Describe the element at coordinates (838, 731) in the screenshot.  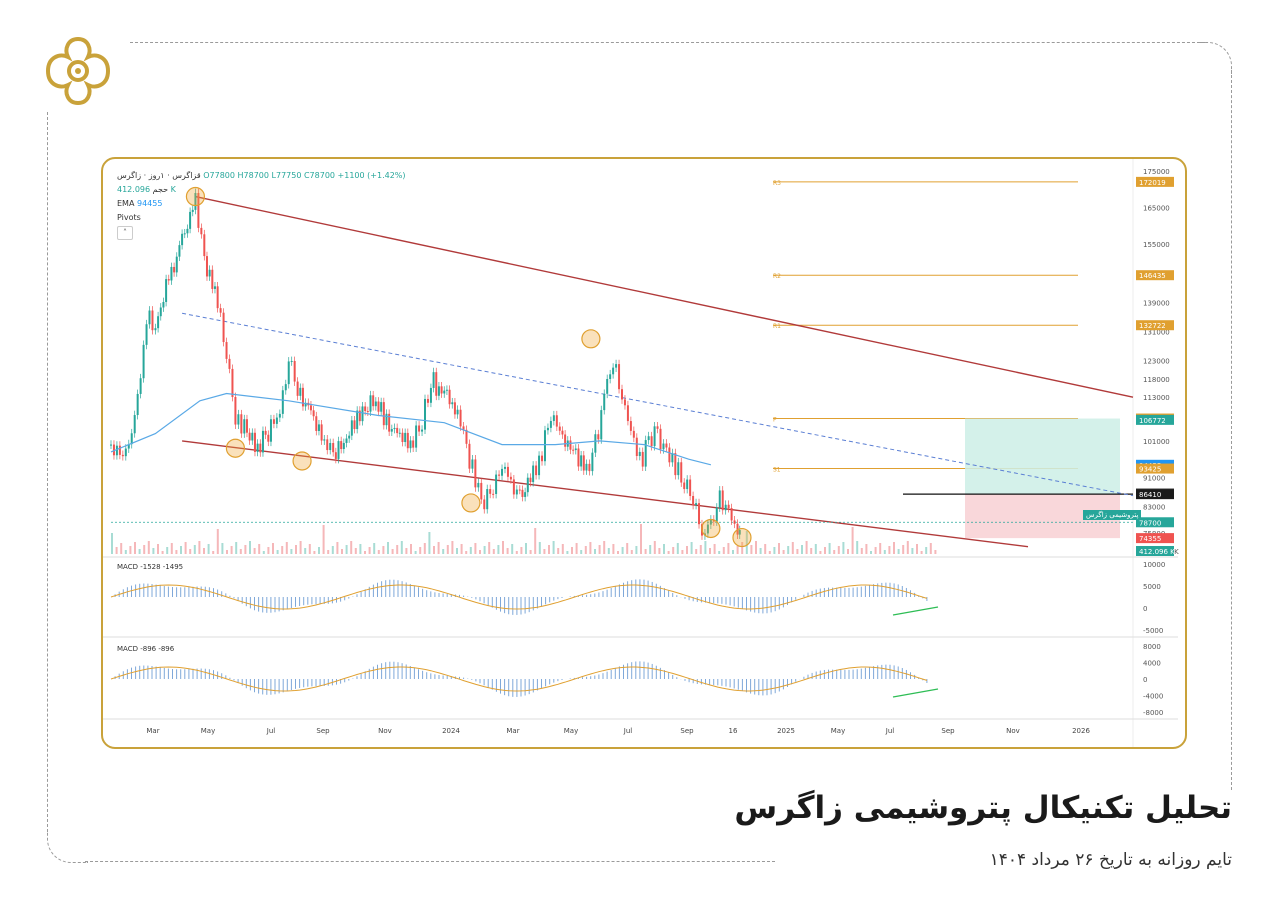
I see `x-axis-tick-label: May` at that location.